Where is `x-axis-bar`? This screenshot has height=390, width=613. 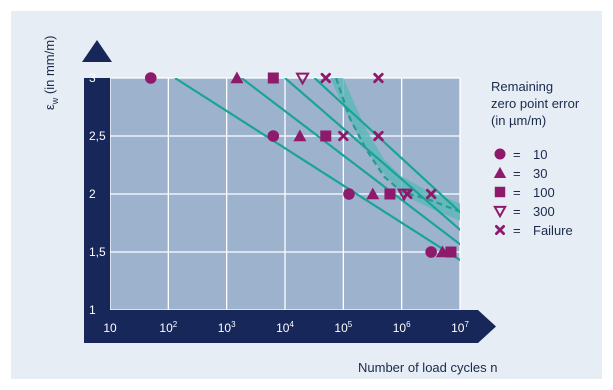
x-axis-bar is located at coordinates (281, 326).